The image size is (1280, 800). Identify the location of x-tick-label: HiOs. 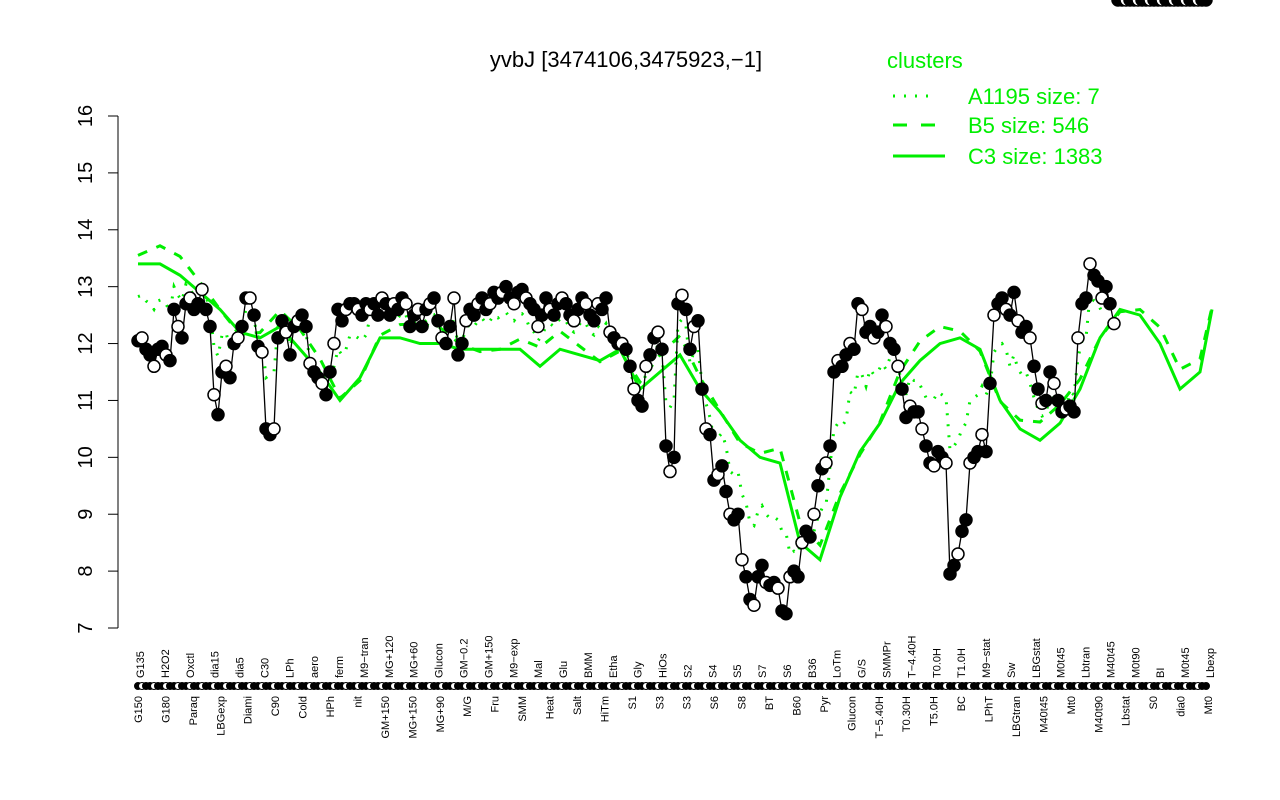
(664, 665).